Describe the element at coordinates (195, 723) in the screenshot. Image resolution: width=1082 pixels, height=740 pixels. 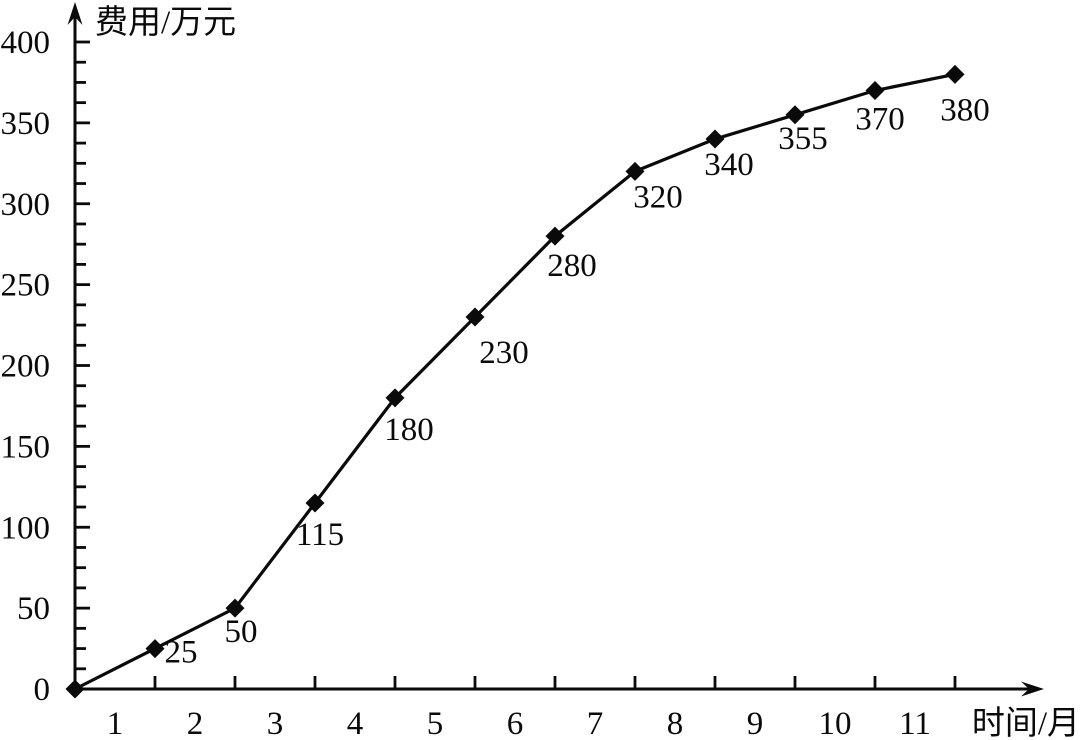
I see `x-axis-tick-label: 2` at that location.